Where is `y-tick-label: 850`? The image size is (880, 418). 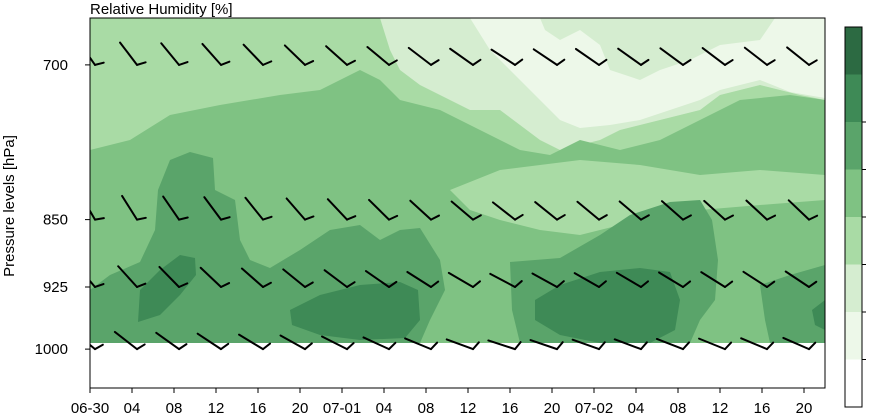
y-tick-label: 850 is located at coordinates (55, 220).